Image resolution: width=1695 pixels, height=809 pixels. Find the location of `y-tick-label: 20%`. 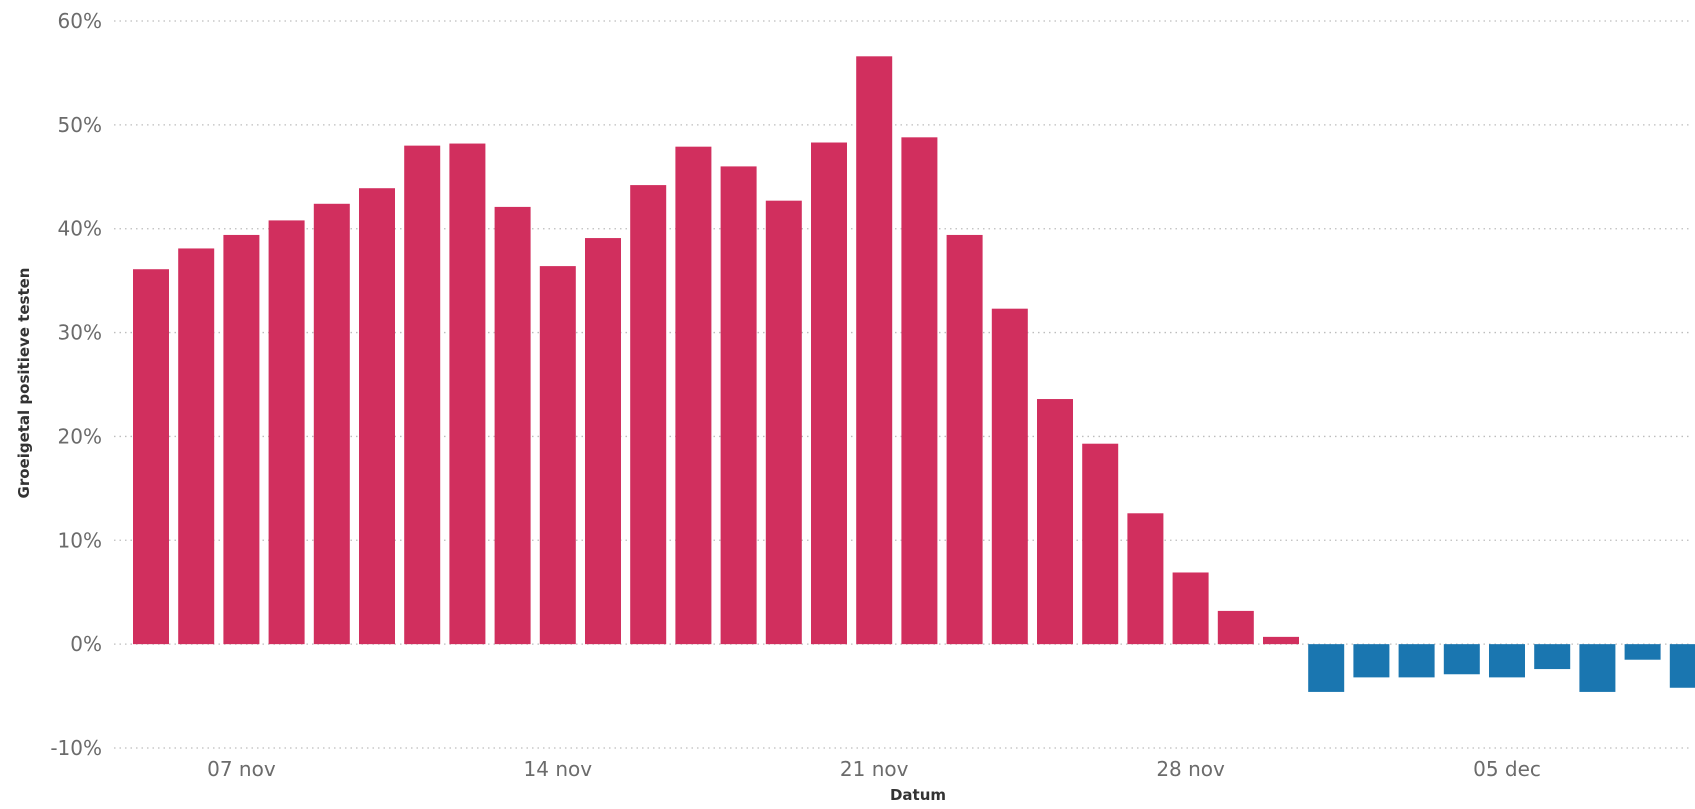

y-tick-label: 20% is located at coordinates (80, 436).